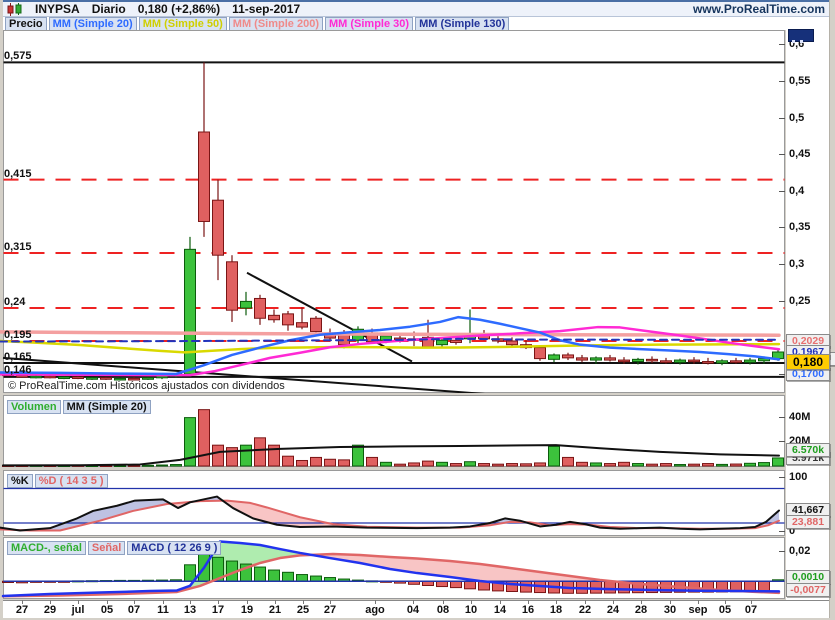  I want to click on window-right-border, so click(832, 310).